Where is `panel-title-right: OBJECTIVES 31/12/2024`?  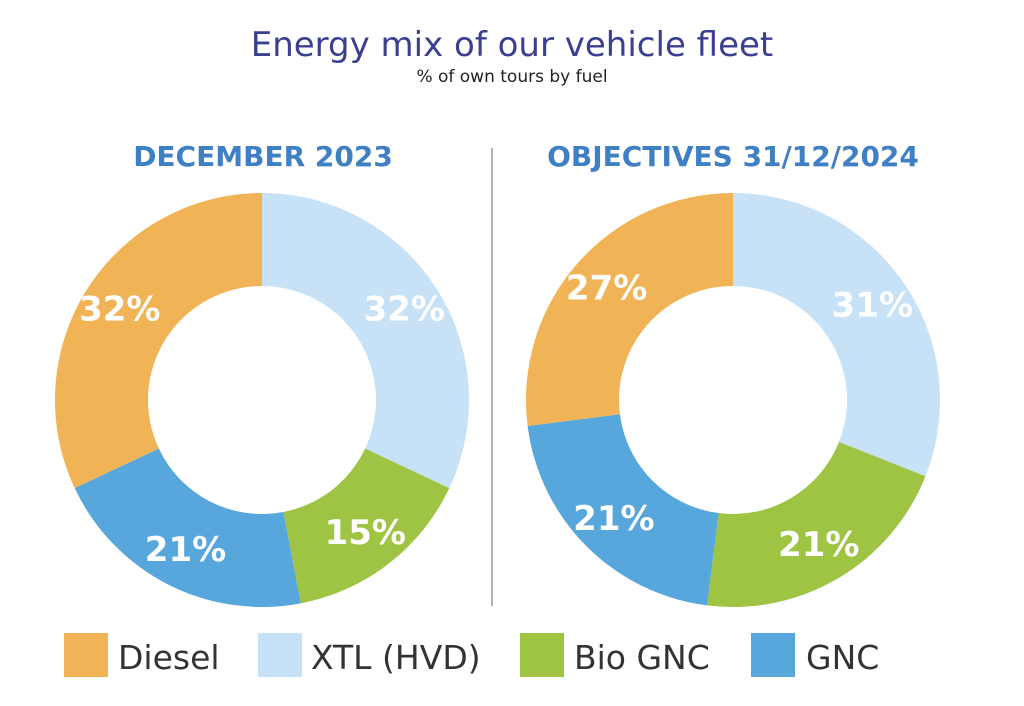 panel-title-right: OBJECTIVES 31/12/2024 is located at coordinates (733, 156).